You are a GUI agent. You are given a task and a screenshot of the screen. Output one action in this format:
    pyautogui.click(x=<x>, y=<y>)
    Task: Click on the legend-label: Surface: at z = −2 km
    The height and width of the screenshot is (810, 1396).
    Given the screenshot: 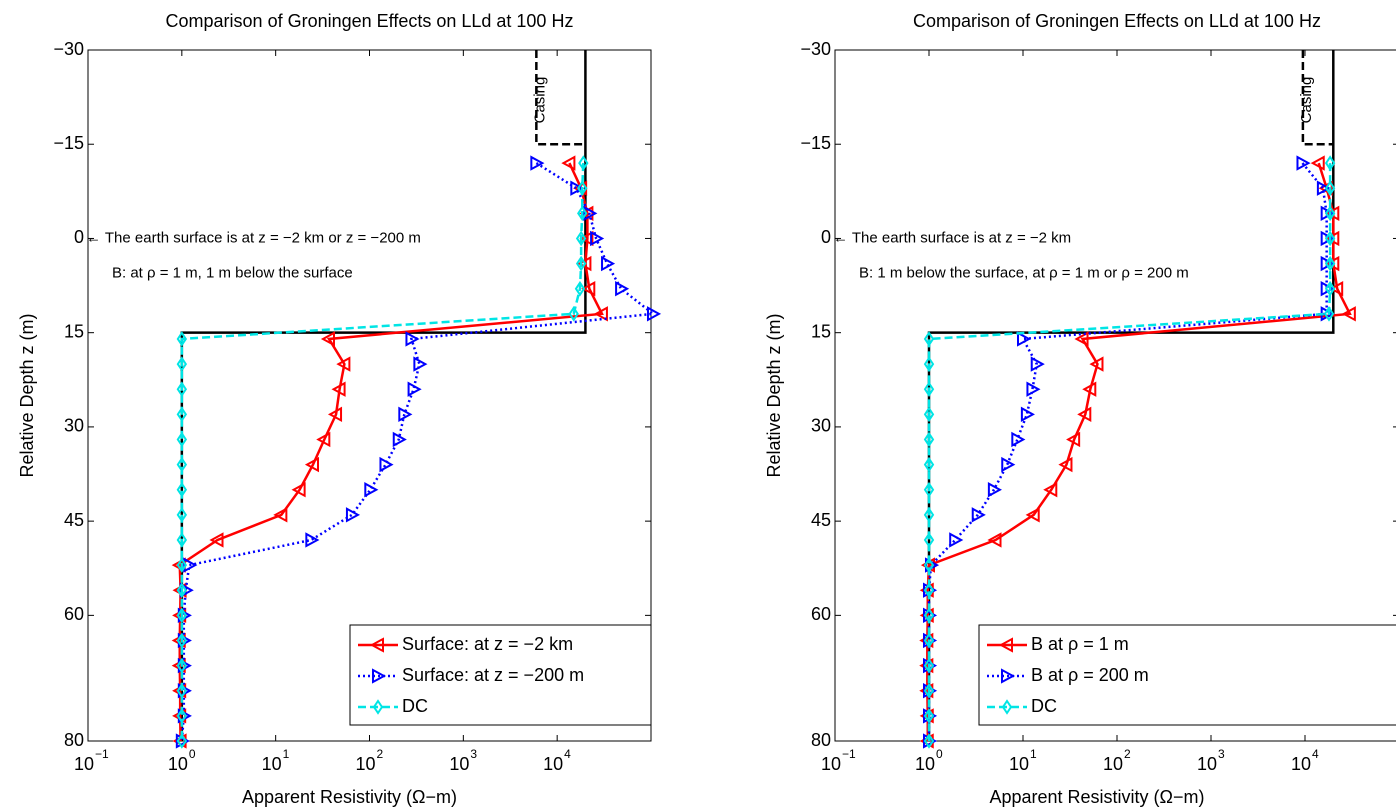 What is the action you would take?
    pyautogui.click(x=487, y=644)
    